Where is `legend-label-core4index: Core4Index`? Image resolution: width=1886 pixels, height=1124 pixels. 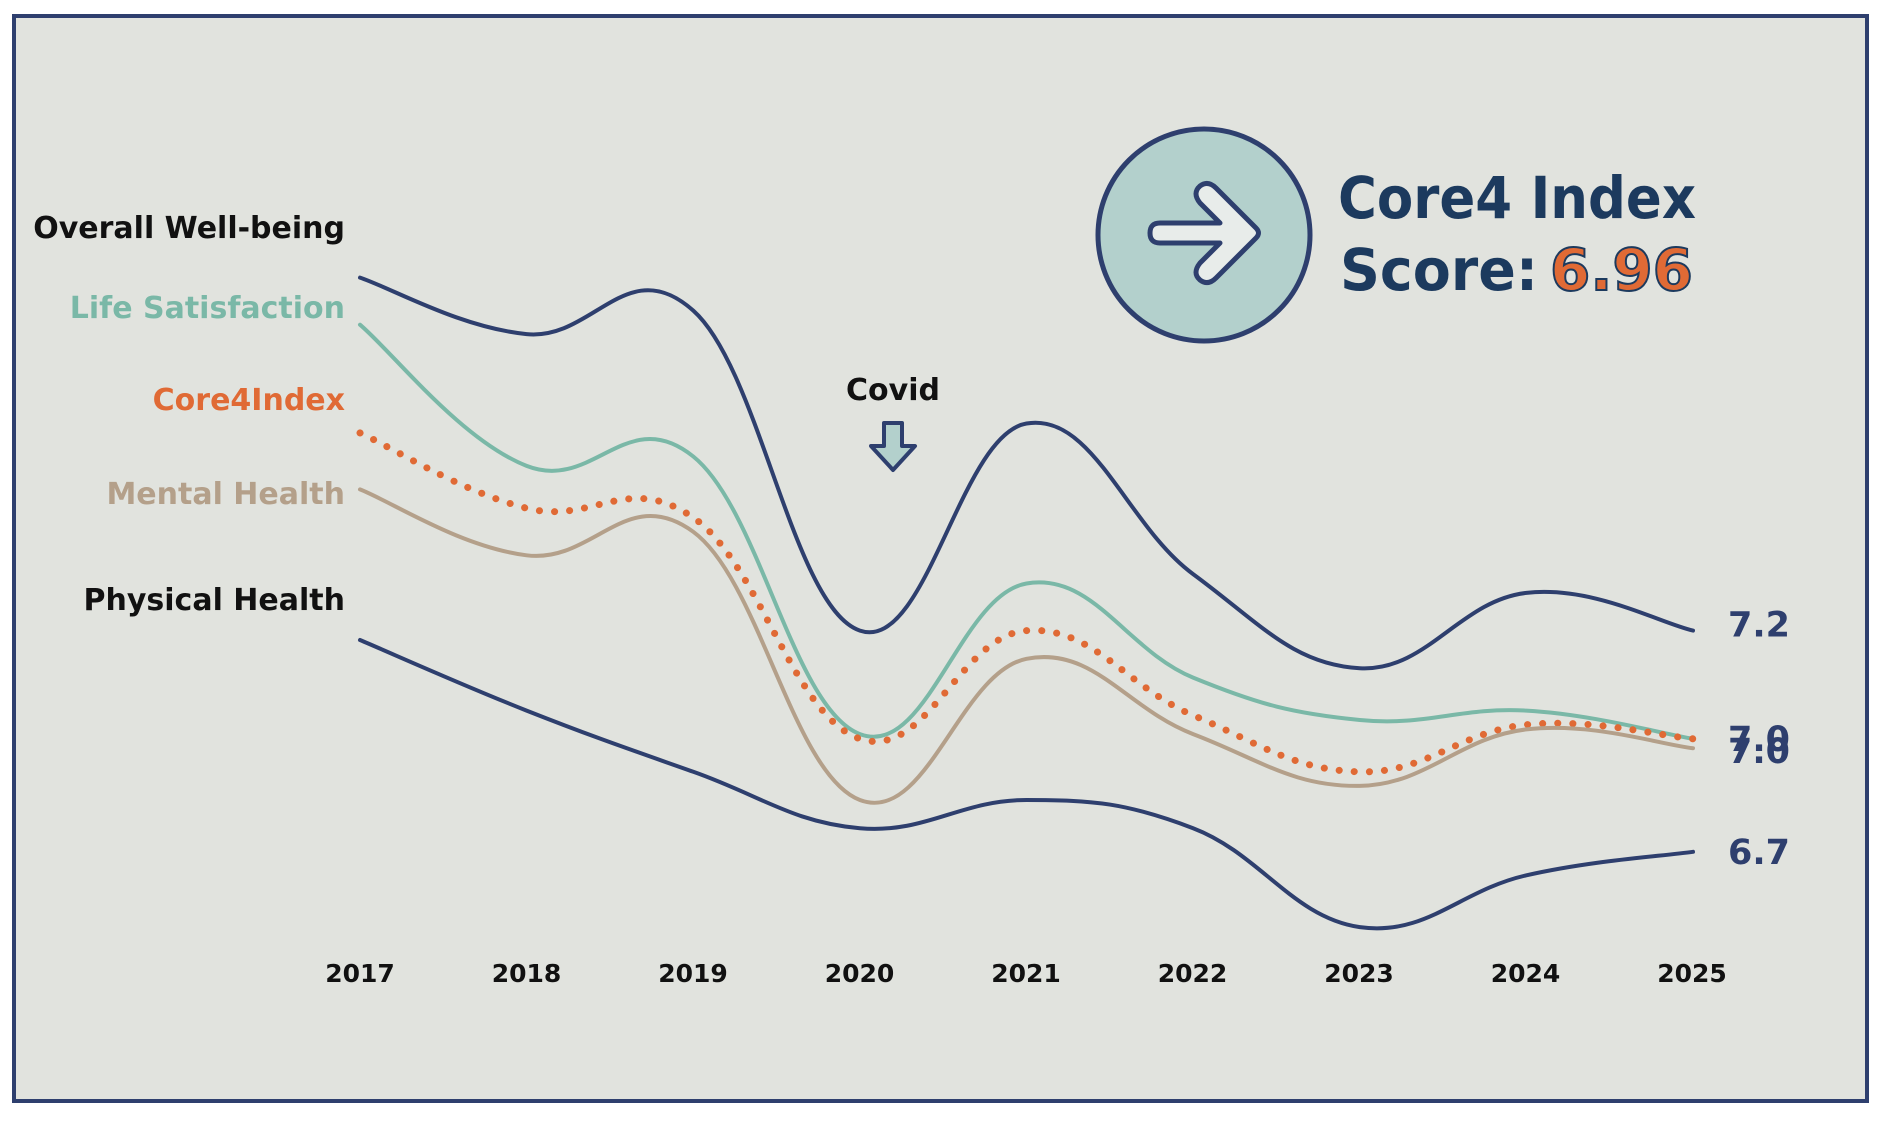 legend-label-core4index: Core4Index is located at coordinates (249, 400).